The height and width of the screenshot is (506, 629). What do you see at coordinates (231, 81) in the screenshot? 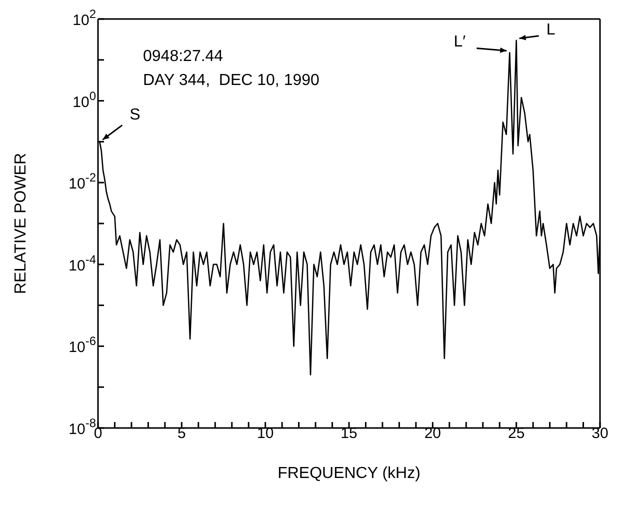
I see `annotation: DAY 344, DEC 10, 1990` at bounding box center [231, 81].